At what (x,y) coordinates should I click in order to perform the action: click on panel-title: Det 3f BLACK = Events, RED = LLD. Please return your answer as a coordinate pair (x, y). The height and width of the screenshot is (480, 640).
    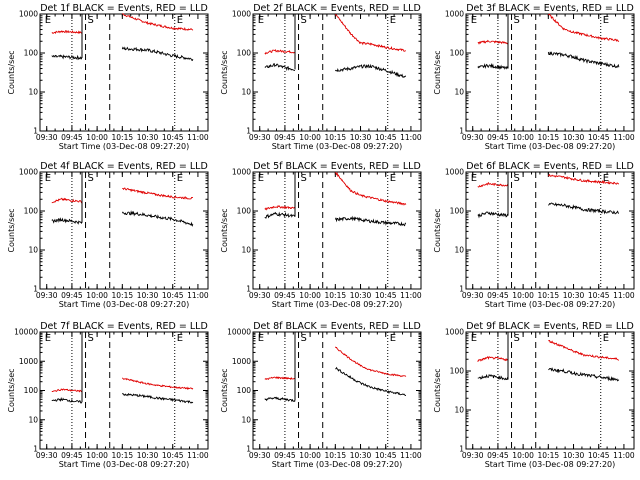
    Looking at the image, I should click on (550, 8).